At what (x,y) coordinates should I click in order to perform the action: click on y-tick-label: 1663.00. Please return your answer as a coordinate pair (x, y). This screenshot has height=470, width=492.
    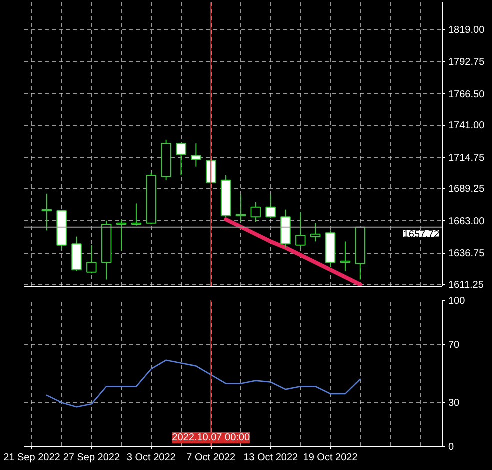
    Looking at the image, I should click on (467, 222).